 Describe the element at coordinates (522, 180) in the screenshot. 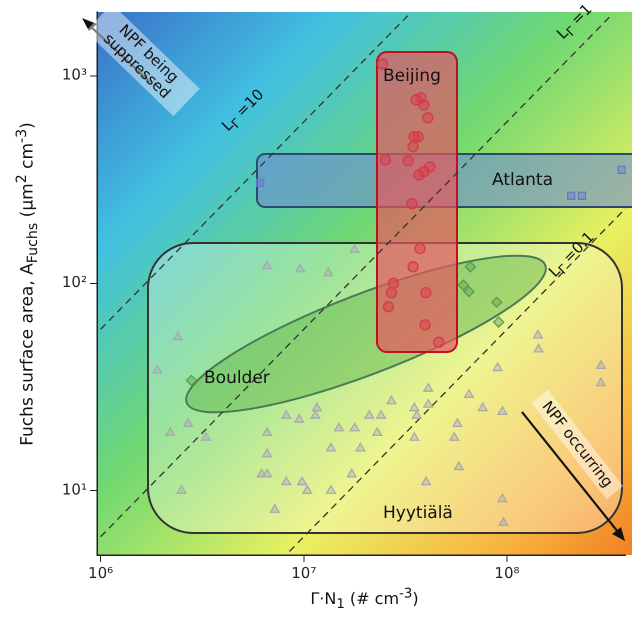

I see `series-label: Atlanta` at that location.